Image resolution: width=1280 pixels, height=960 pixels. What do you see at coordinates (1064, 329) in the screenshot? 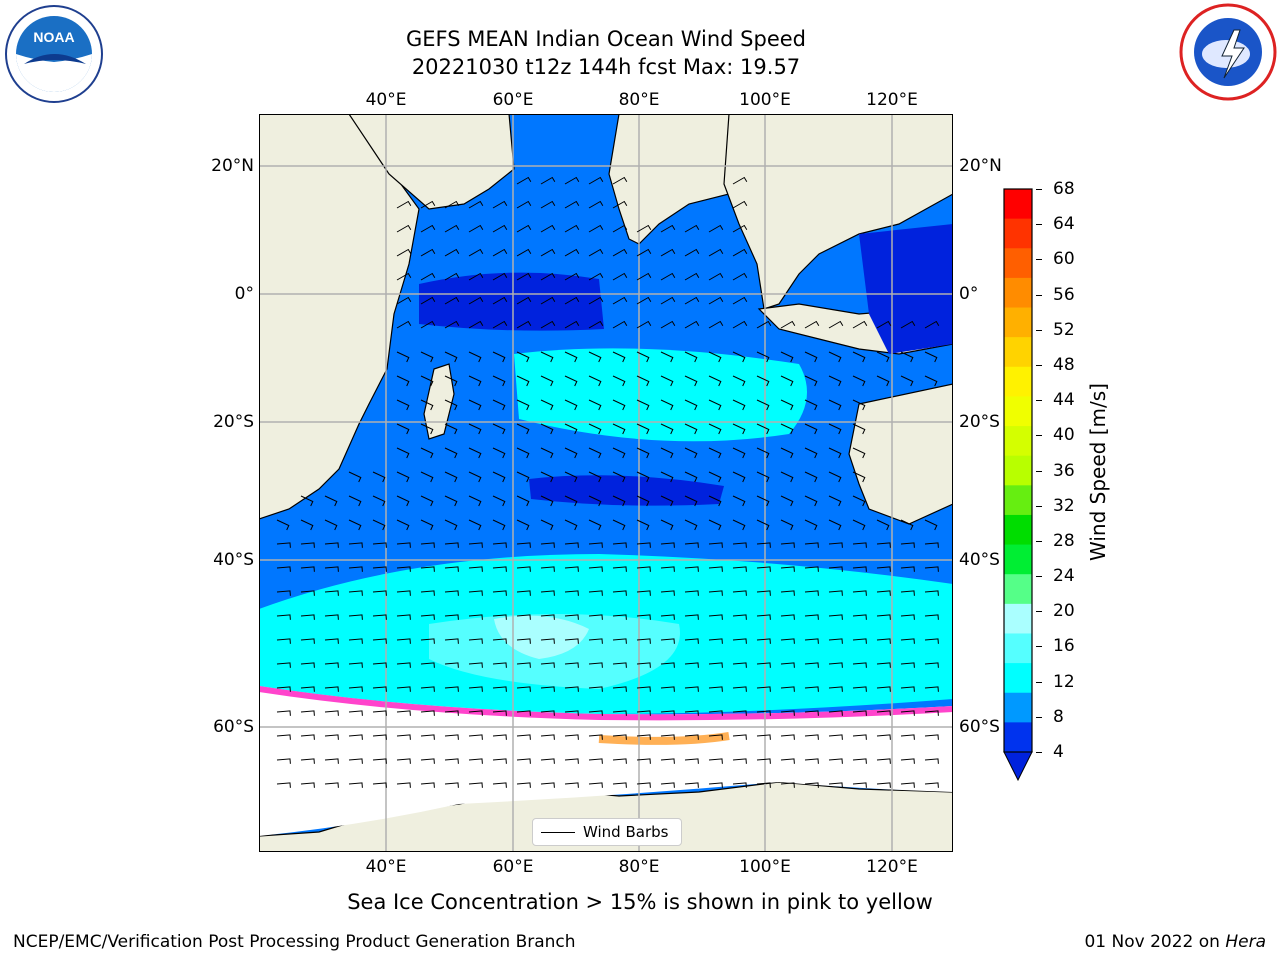
I see `colorbar-tick-label: 52` at bounding box center [1064, 329].